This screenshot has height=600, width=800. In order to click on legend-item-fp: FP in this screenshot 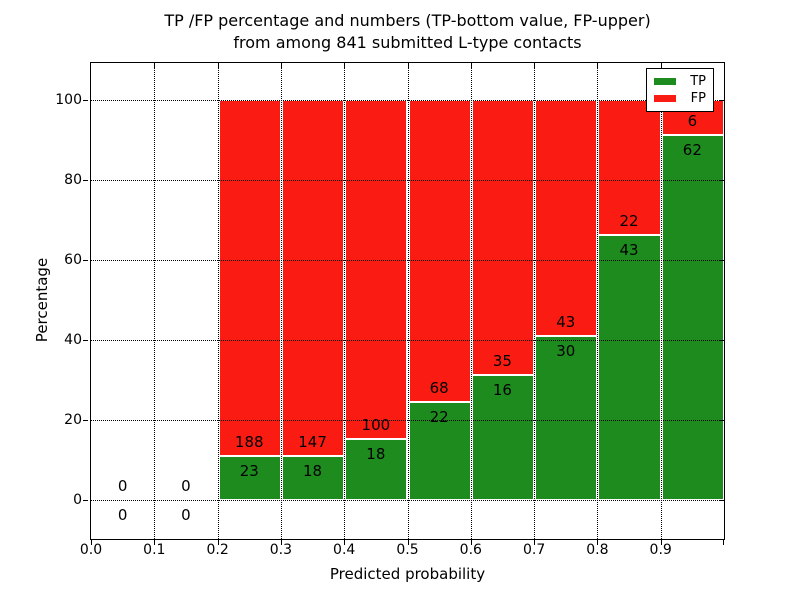, I will do `click(680, 98)`.